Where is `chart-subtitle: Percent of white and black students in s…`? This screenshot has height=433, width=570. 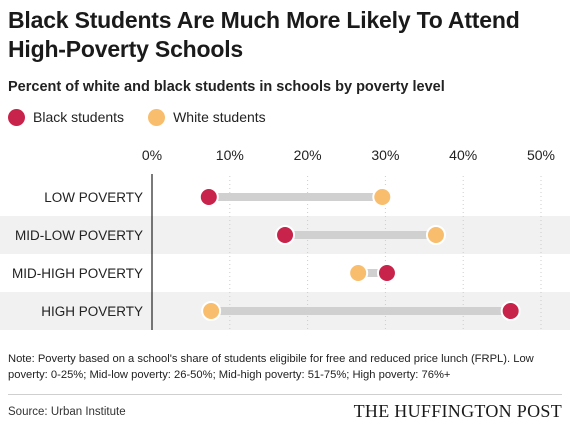 chart-subtitle: Percent of white and black students in s… is located at coordinates (226, 87).